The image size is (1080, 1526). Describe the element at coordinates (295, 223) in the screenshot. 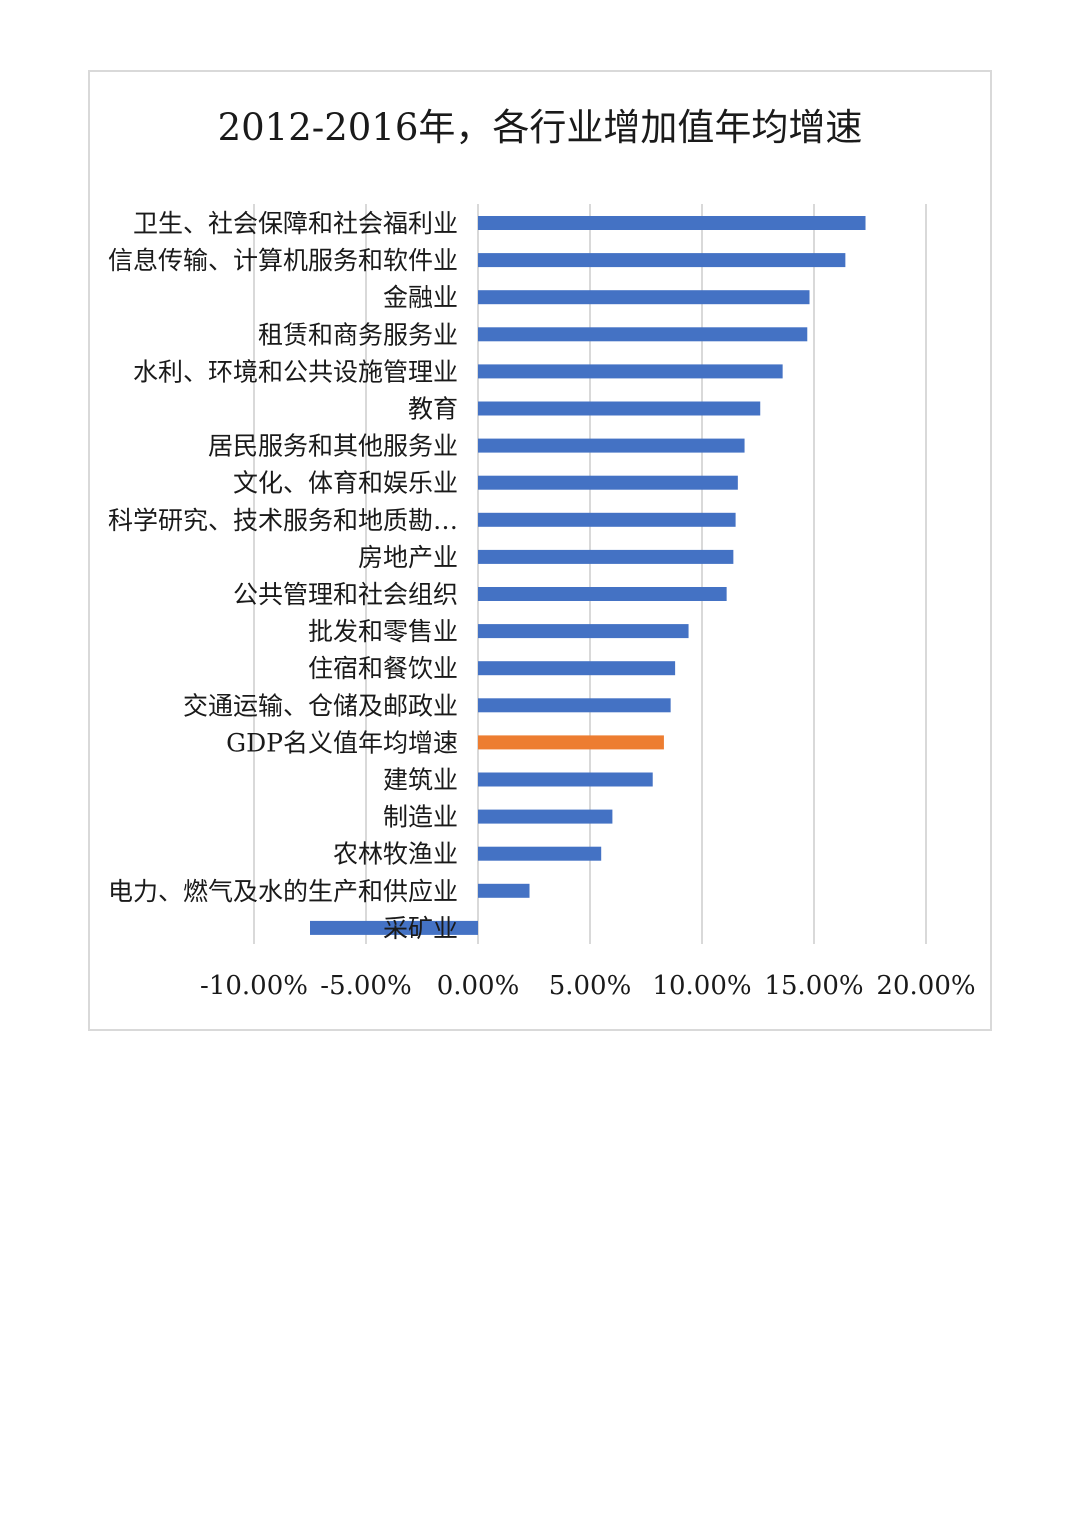

I see `category-label: 卫生、社会保障和社会福利业` at that location.